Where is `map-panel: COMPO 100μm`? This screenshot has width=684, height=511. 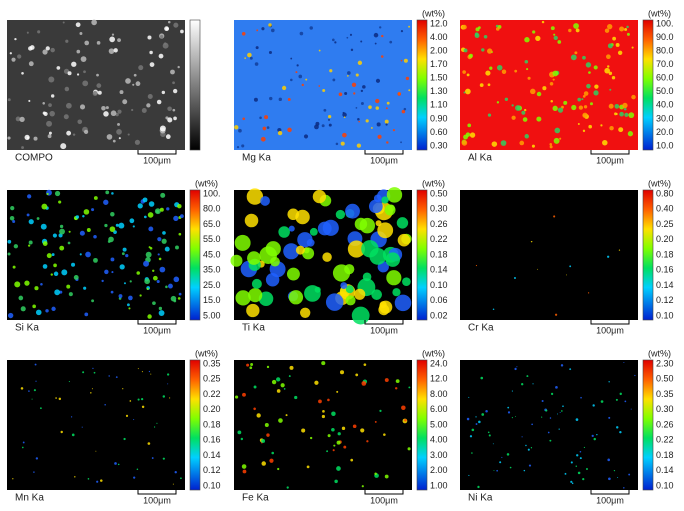 map-panel: COMPO 100μm is located at coordinates (104, 92).